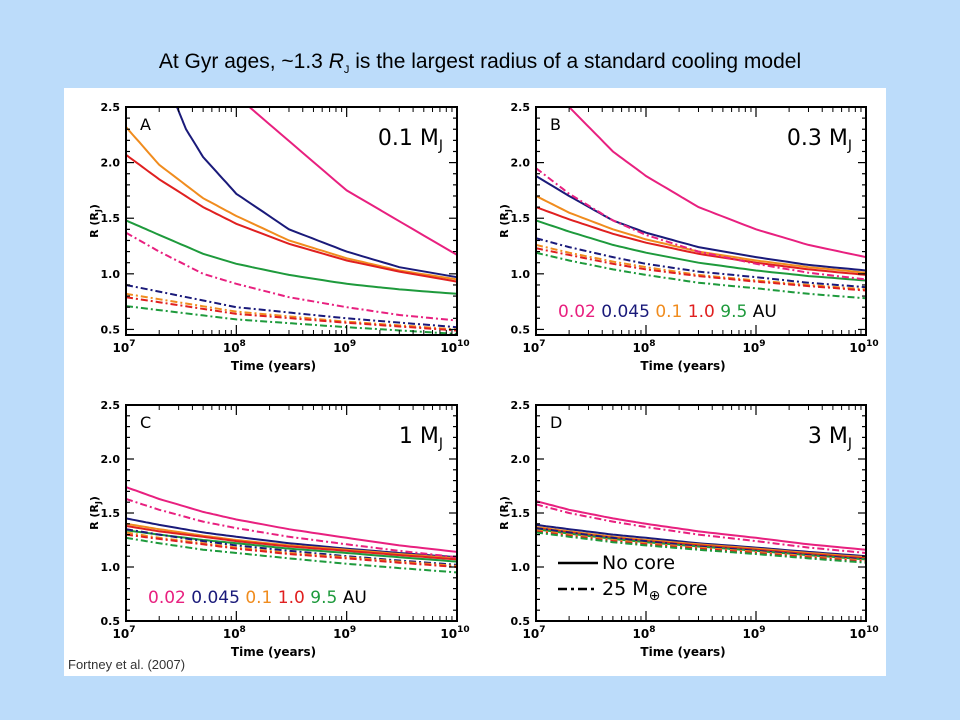 The width and height of the screenshot is (960, 720). Describe the element at coordinates (145, 422) in the screenshot. I see `panel-letter: C` at that location.